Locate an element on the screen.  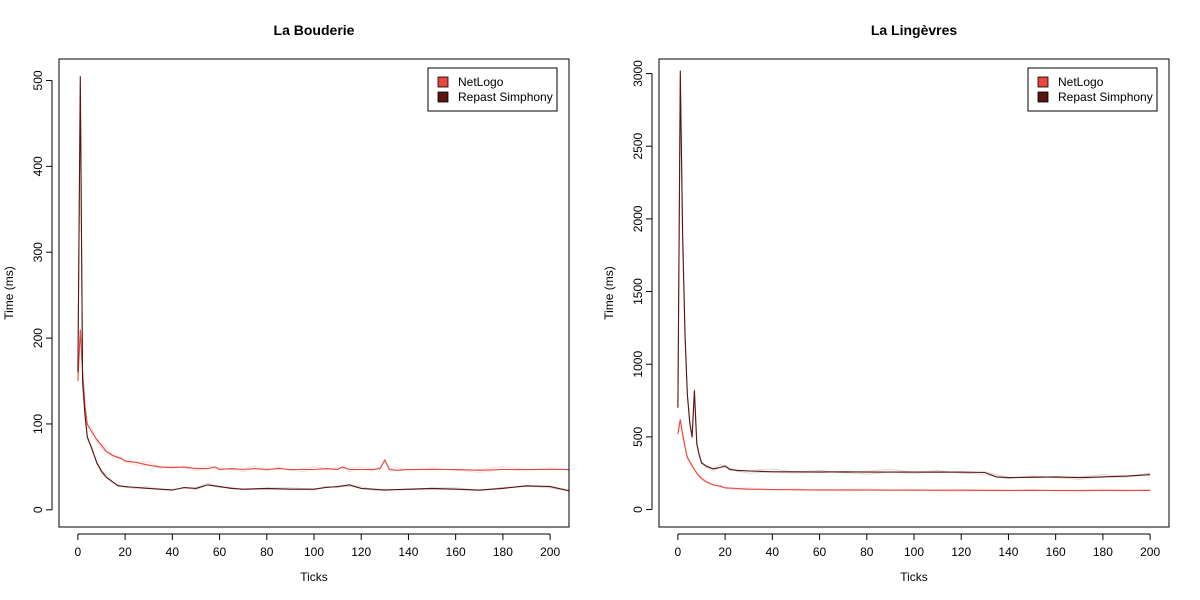
y-tick-label: 200 is located at coordinates (38, 338).